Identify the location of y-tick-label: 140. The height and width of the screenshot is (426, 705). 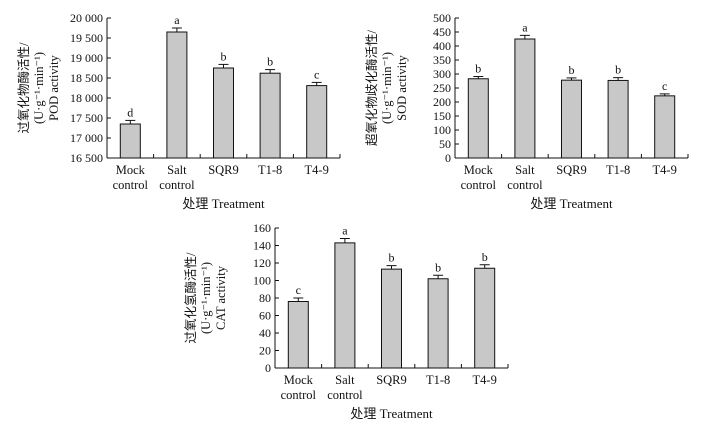
(262, 246).